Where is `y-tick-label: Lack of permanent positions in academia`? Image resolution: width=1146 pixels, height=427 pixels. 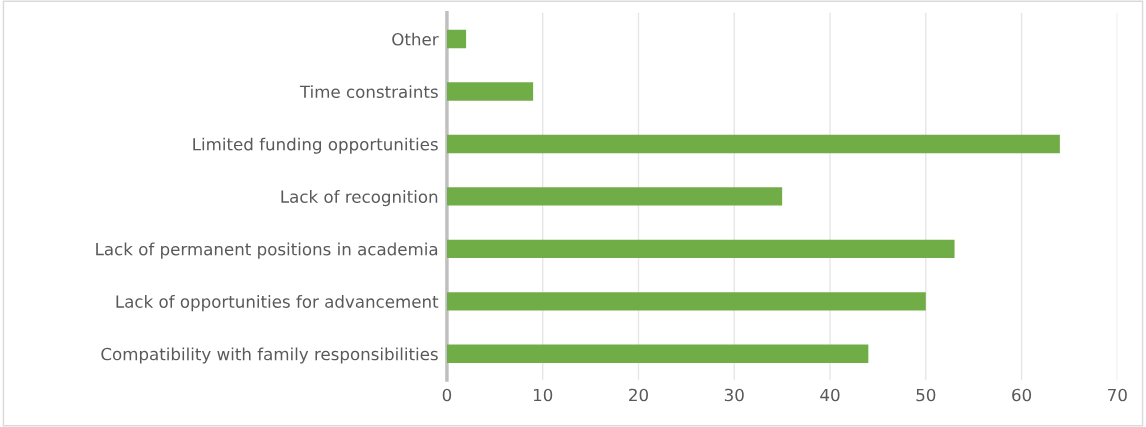
y-tick-label: Lack of permanent positions in academia is located at coordinates (267, 250).